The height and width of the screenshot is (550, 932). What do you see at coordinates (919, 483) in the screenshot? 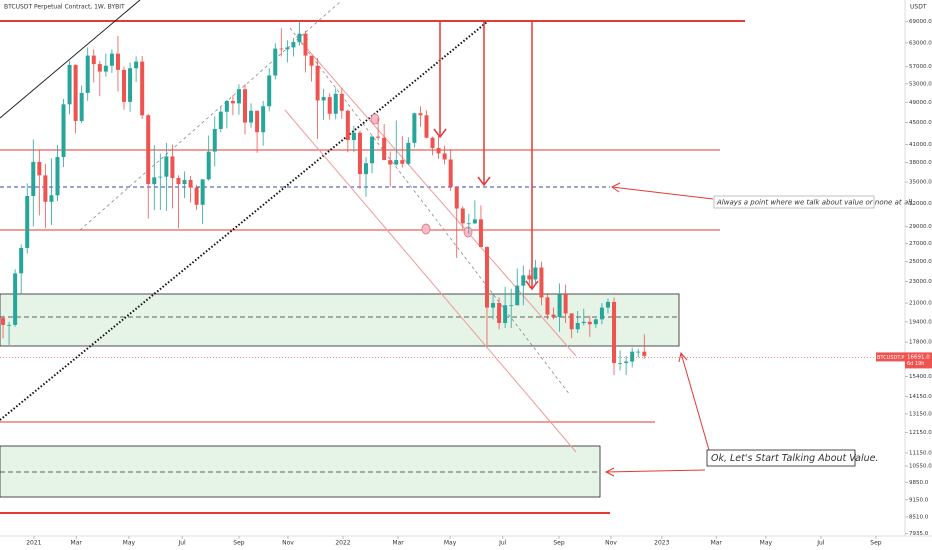
I see `y-tick-label: 9850.0` at bounding box center [919, 483].